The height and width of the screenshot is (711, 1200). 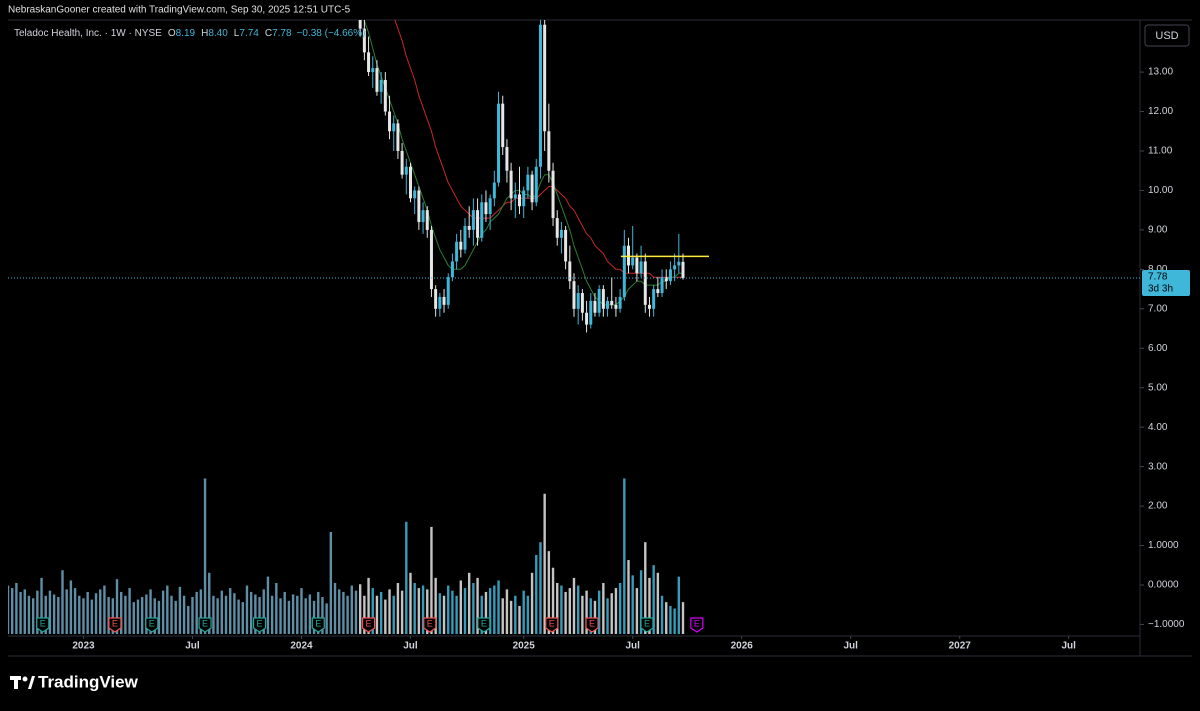 What do you see at coordinates (74, 681) in the screenshot?
I see `logo: TradingView` at bounding box center [74, 681].